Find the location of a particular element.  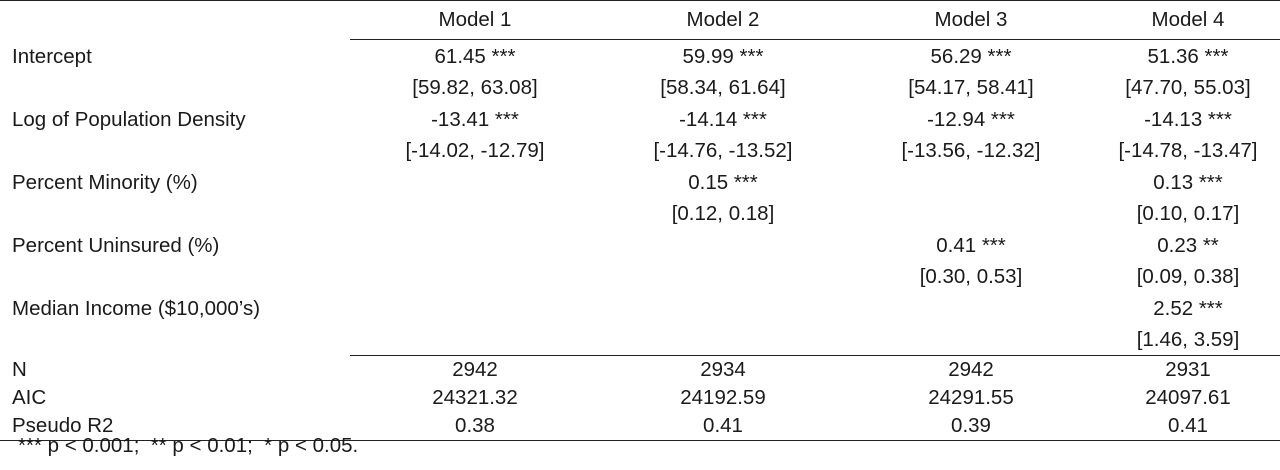

table-row-aic: AIC 24321.32 24192.59 24291.55 24097.61 is located at coordinates (640, 398).